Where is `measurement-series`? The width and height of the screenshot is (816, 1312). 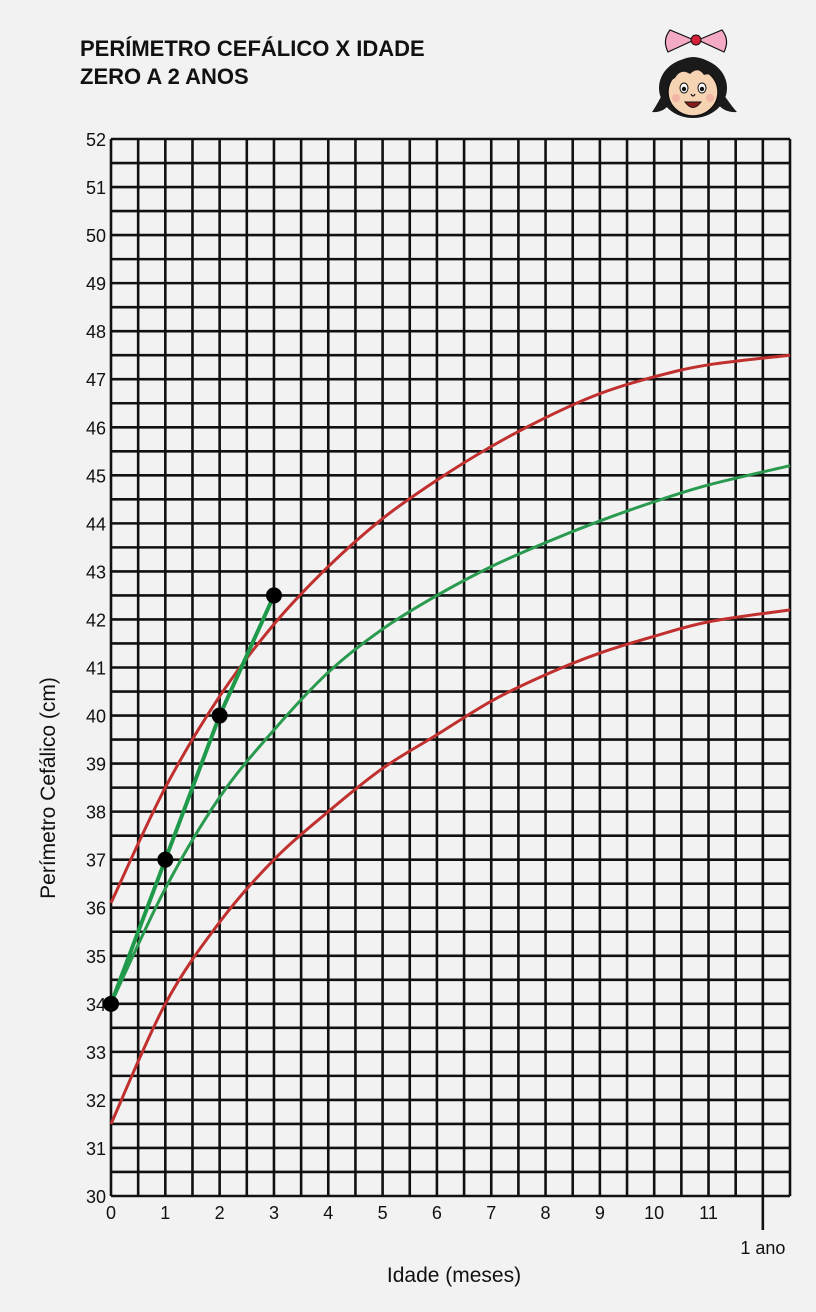 measurement-series is located at coordinates (192, 799).